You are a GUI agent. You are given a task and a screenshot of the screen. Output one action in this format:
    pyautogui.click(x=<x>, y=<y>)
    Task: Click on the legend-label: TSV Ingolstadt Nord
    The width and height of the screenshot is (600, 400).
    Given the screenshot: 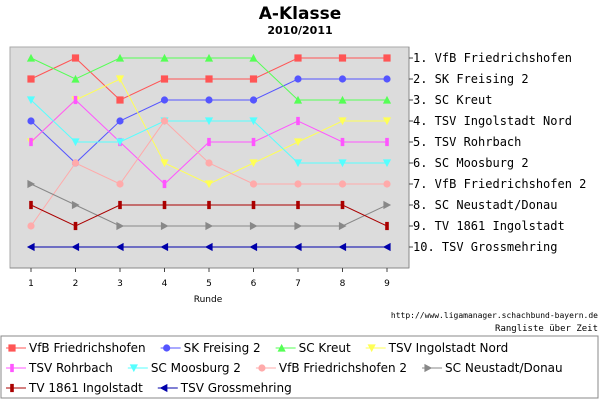 What is the action you would take?
    pyautogui.click(x=448, y=348)
    